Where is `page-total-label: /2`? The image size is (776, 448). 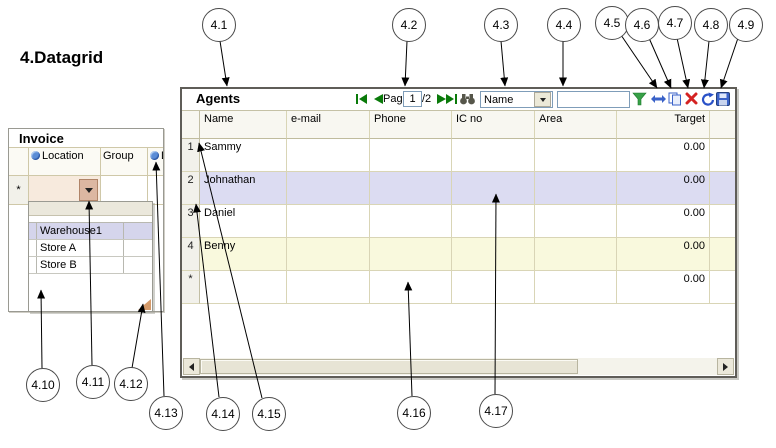 page-total-label: /2 is located at coordinates (427, 99).